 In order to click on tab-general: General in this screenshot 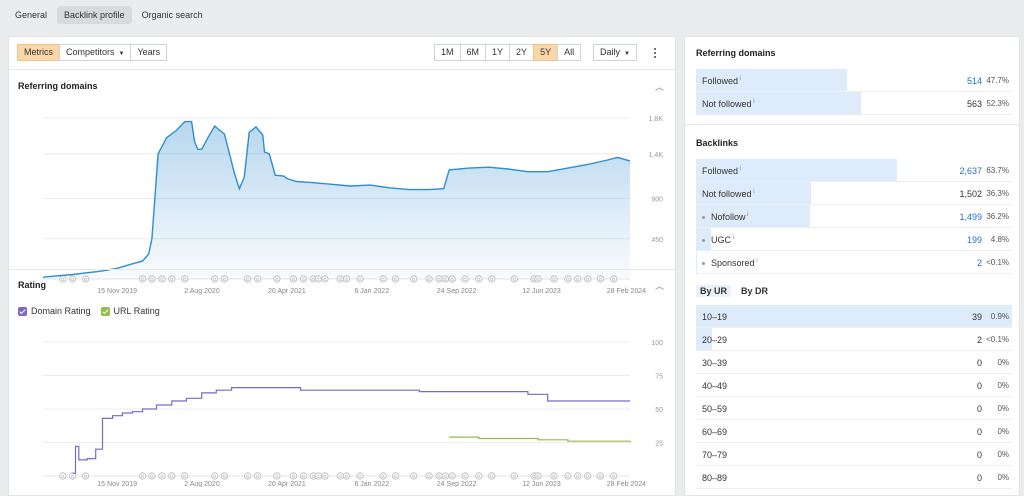, I will do `click(31, 15)`.